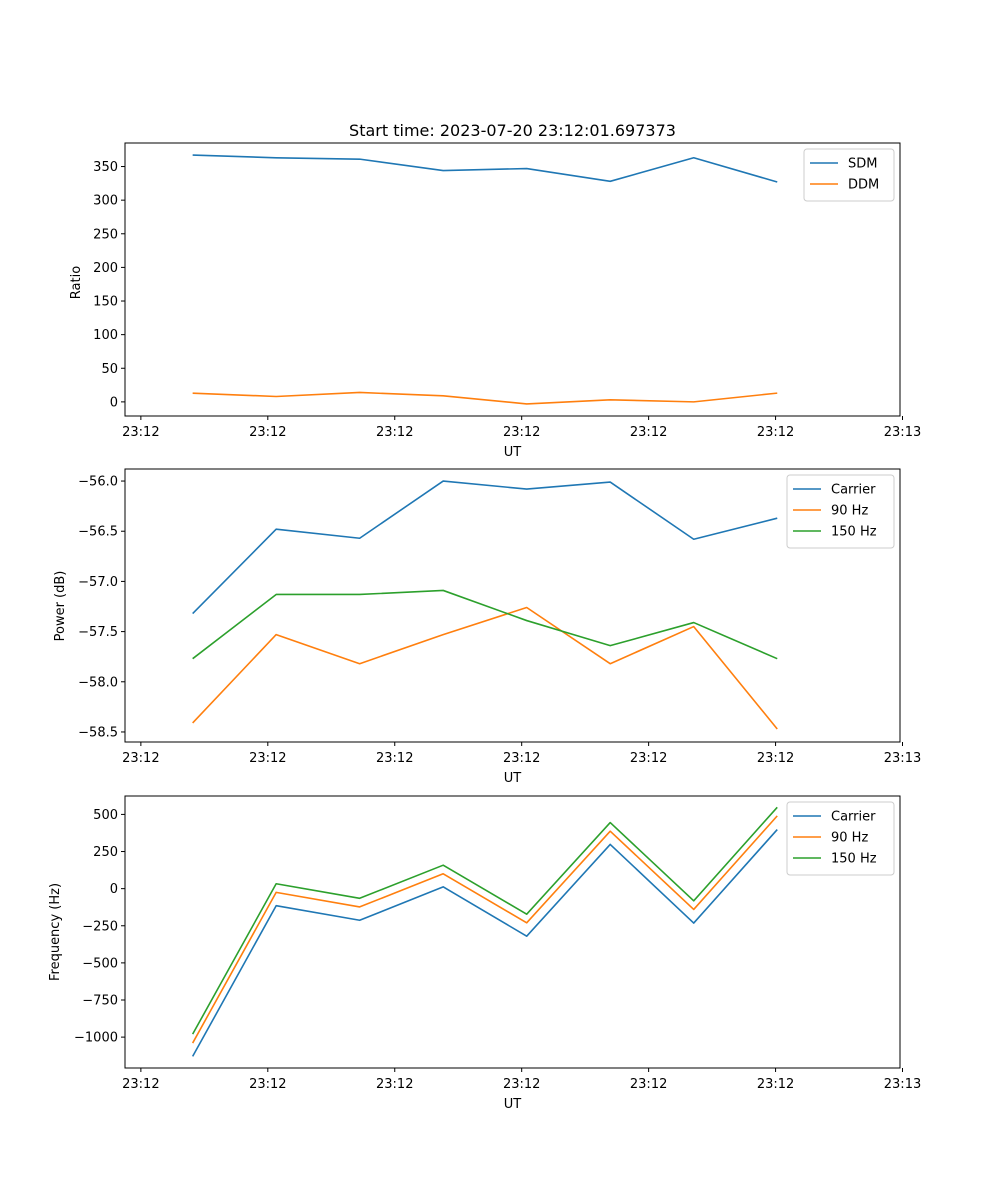 This screenshot has width=1000, height=1200. I want to click on y-tick-label: −58.0, so click(98, 682).